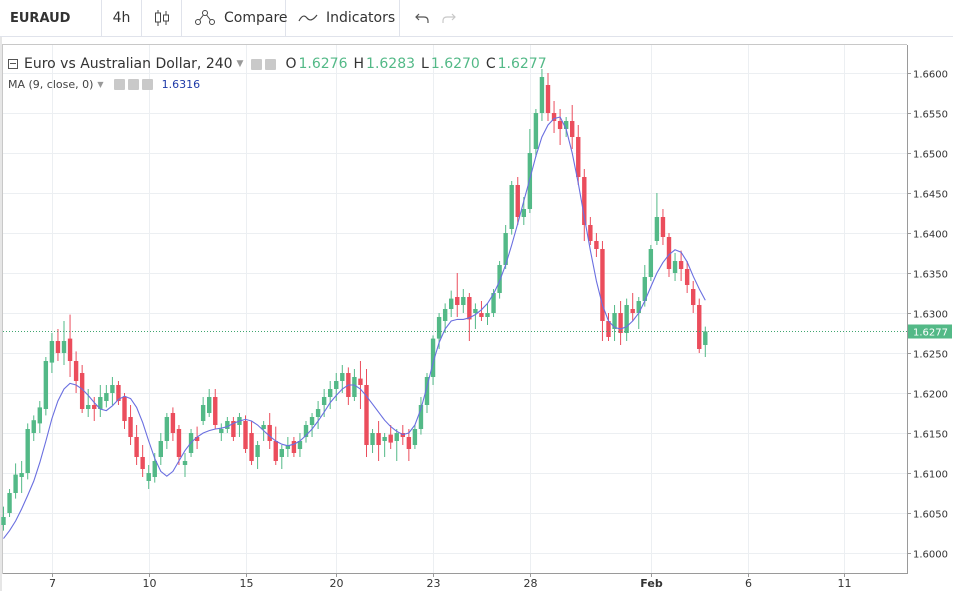 Image resolution: width=953 pixels, height=591 pixels. What do you see at coordinates (748, 583) in the screenshot?
I see `x-tick-label: 6` at bounding box center [748, 583].